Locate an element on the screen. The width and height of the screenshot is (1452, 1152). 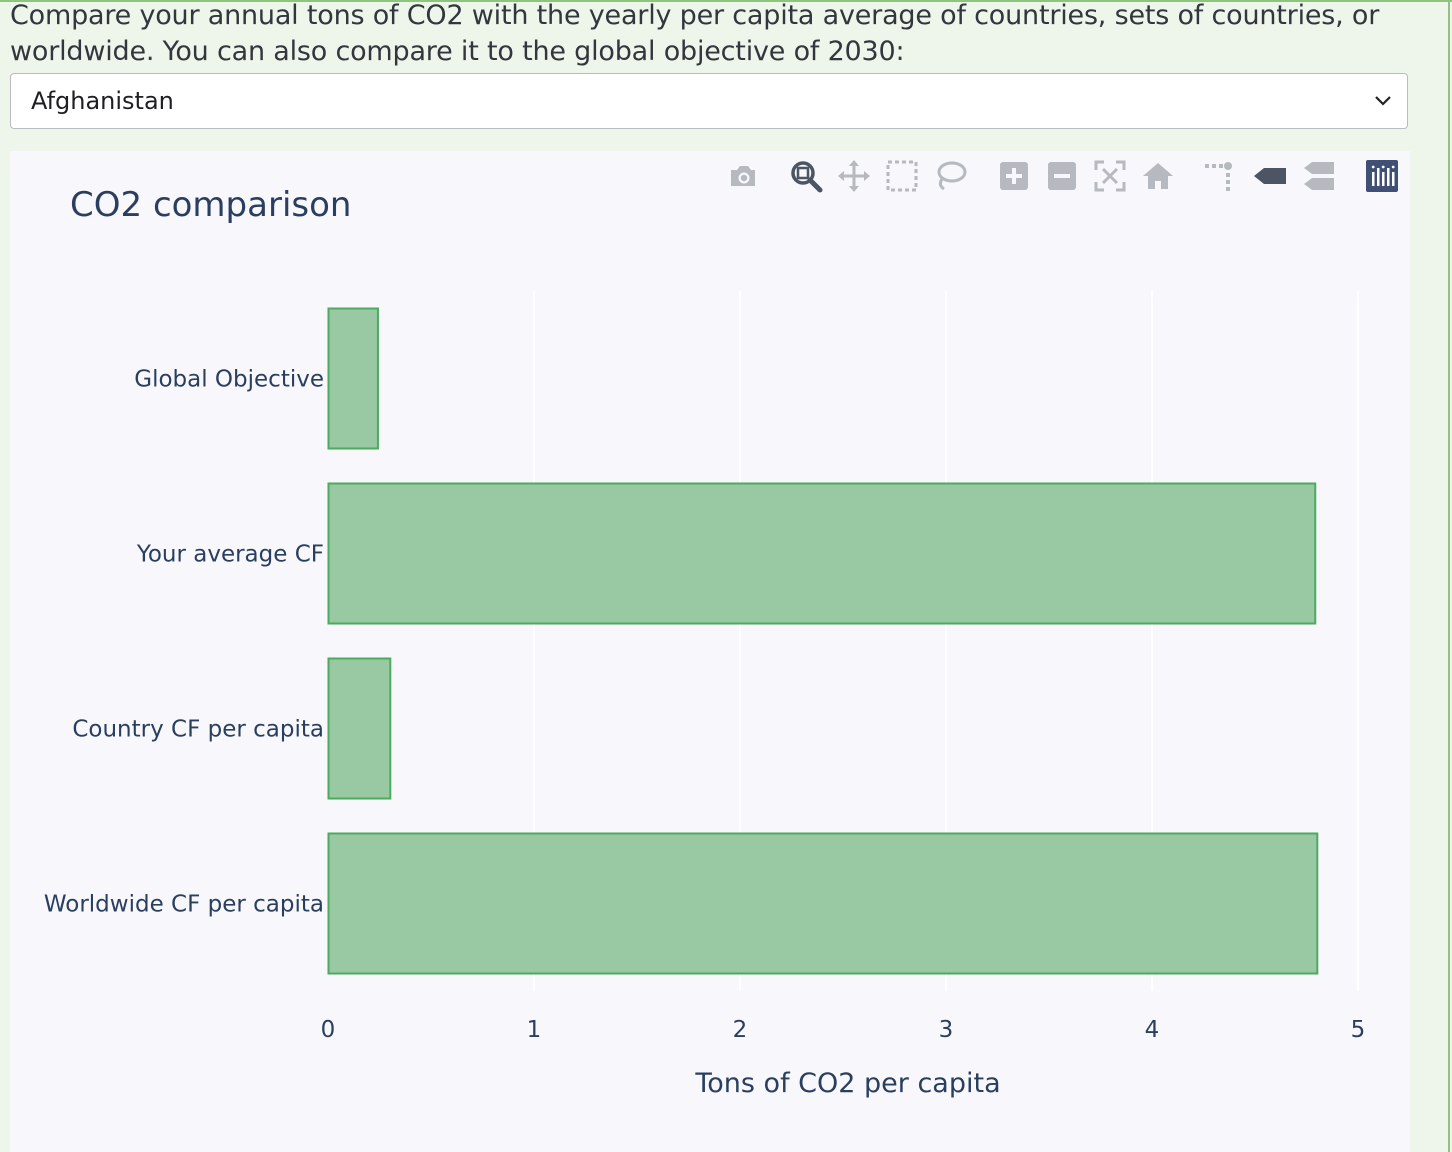
lasso-icon is located at coordinates (950, 176).